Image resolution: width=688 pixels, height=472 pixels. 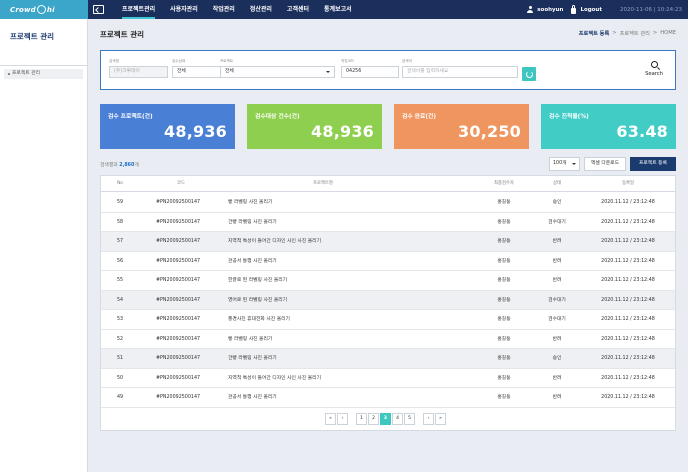 I want to click on cell-project-name: 빵 라벨링 사진 올리기, so click(x=250, y=202).